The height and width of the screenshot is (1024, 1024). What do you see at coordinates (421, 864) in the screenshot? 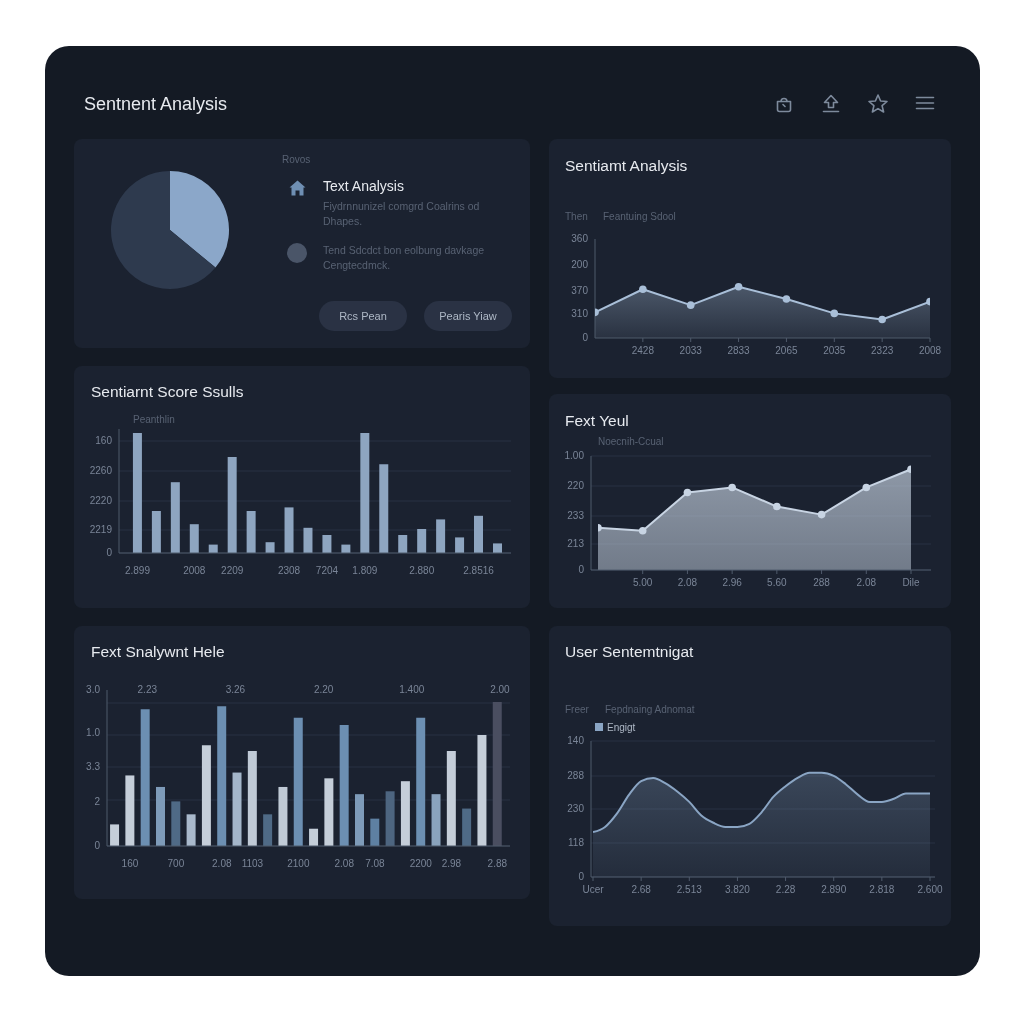
I see `x-tick-label: 2200` at bounding box center [421, 864].